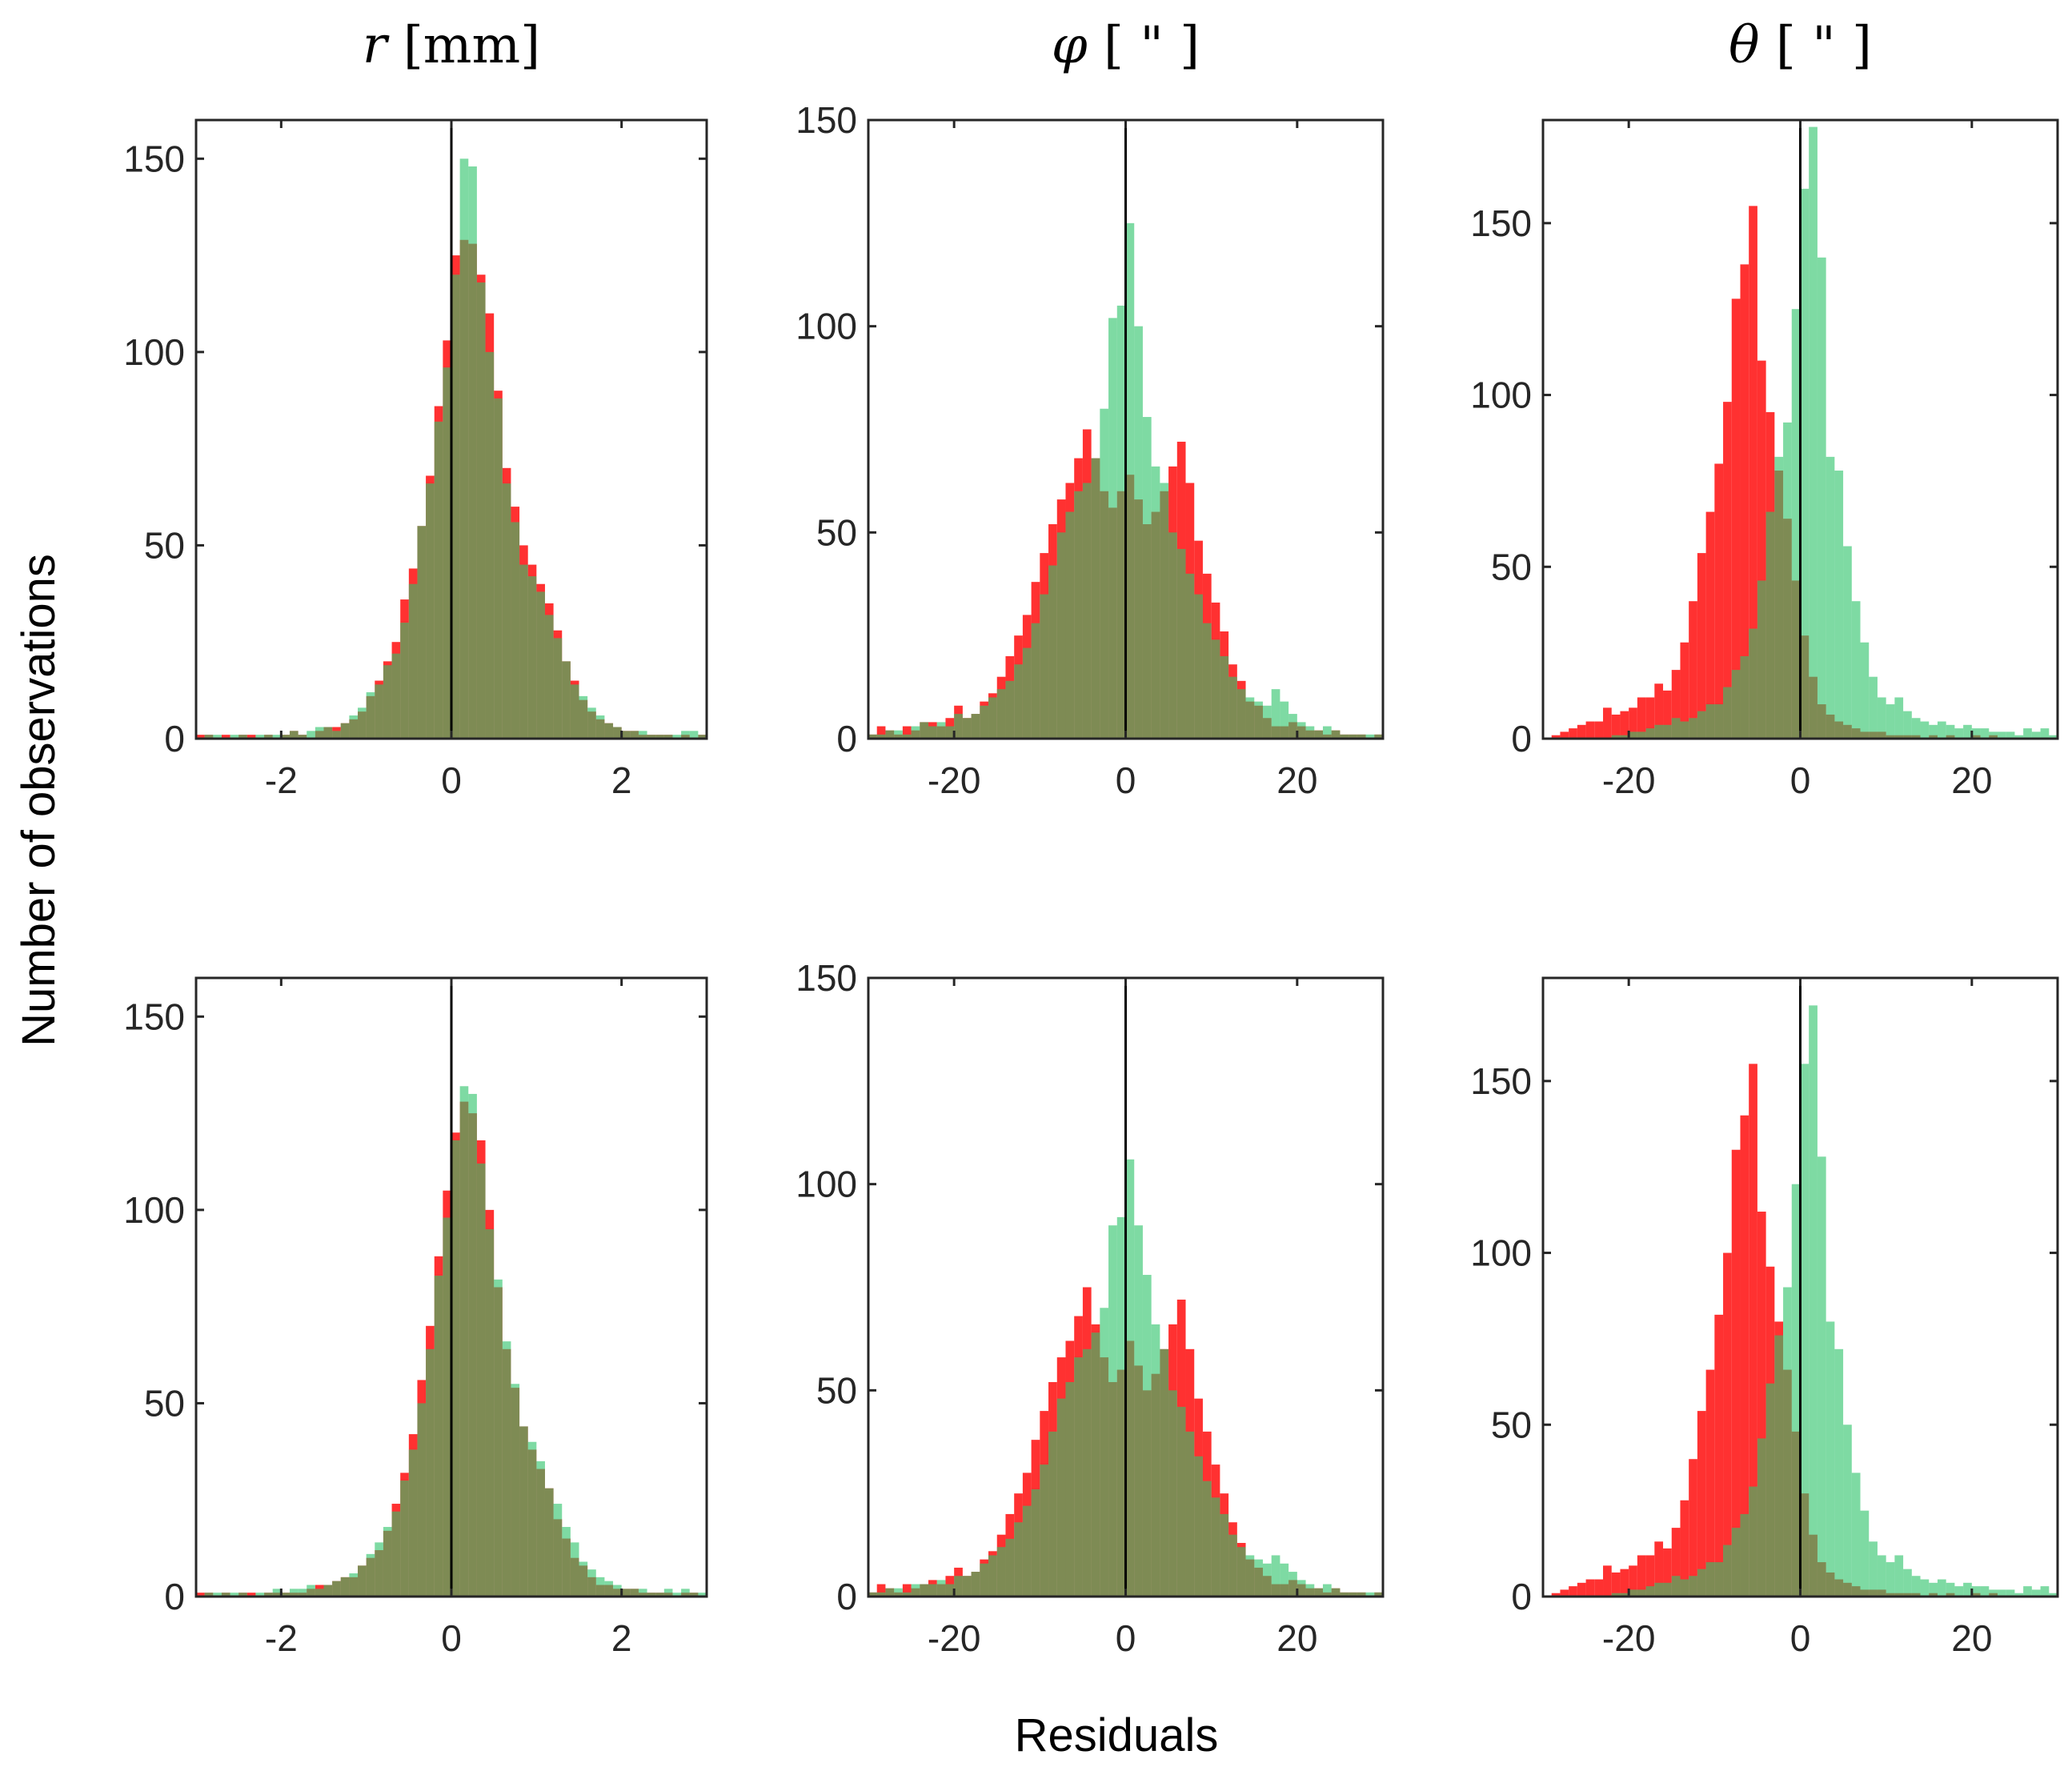 This screenshot has width=2072, height=1771. I want to click on series-green, so click(455, 448).